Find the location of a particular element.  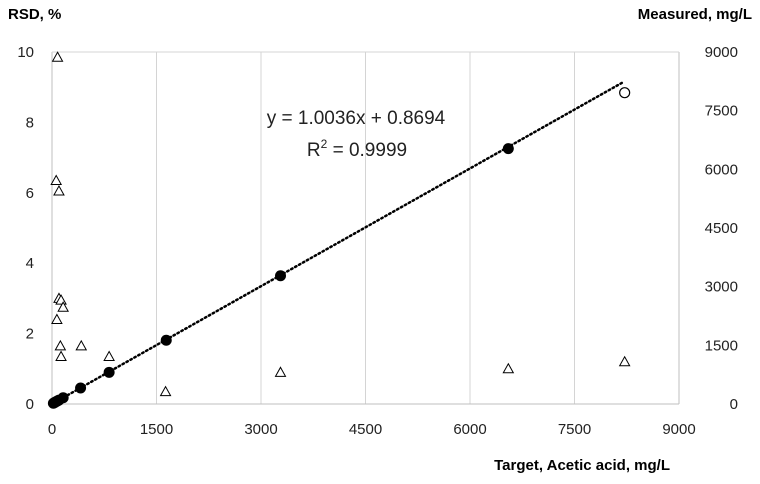

y-left-tick-label: 8 is located at coordinates (30, 122).